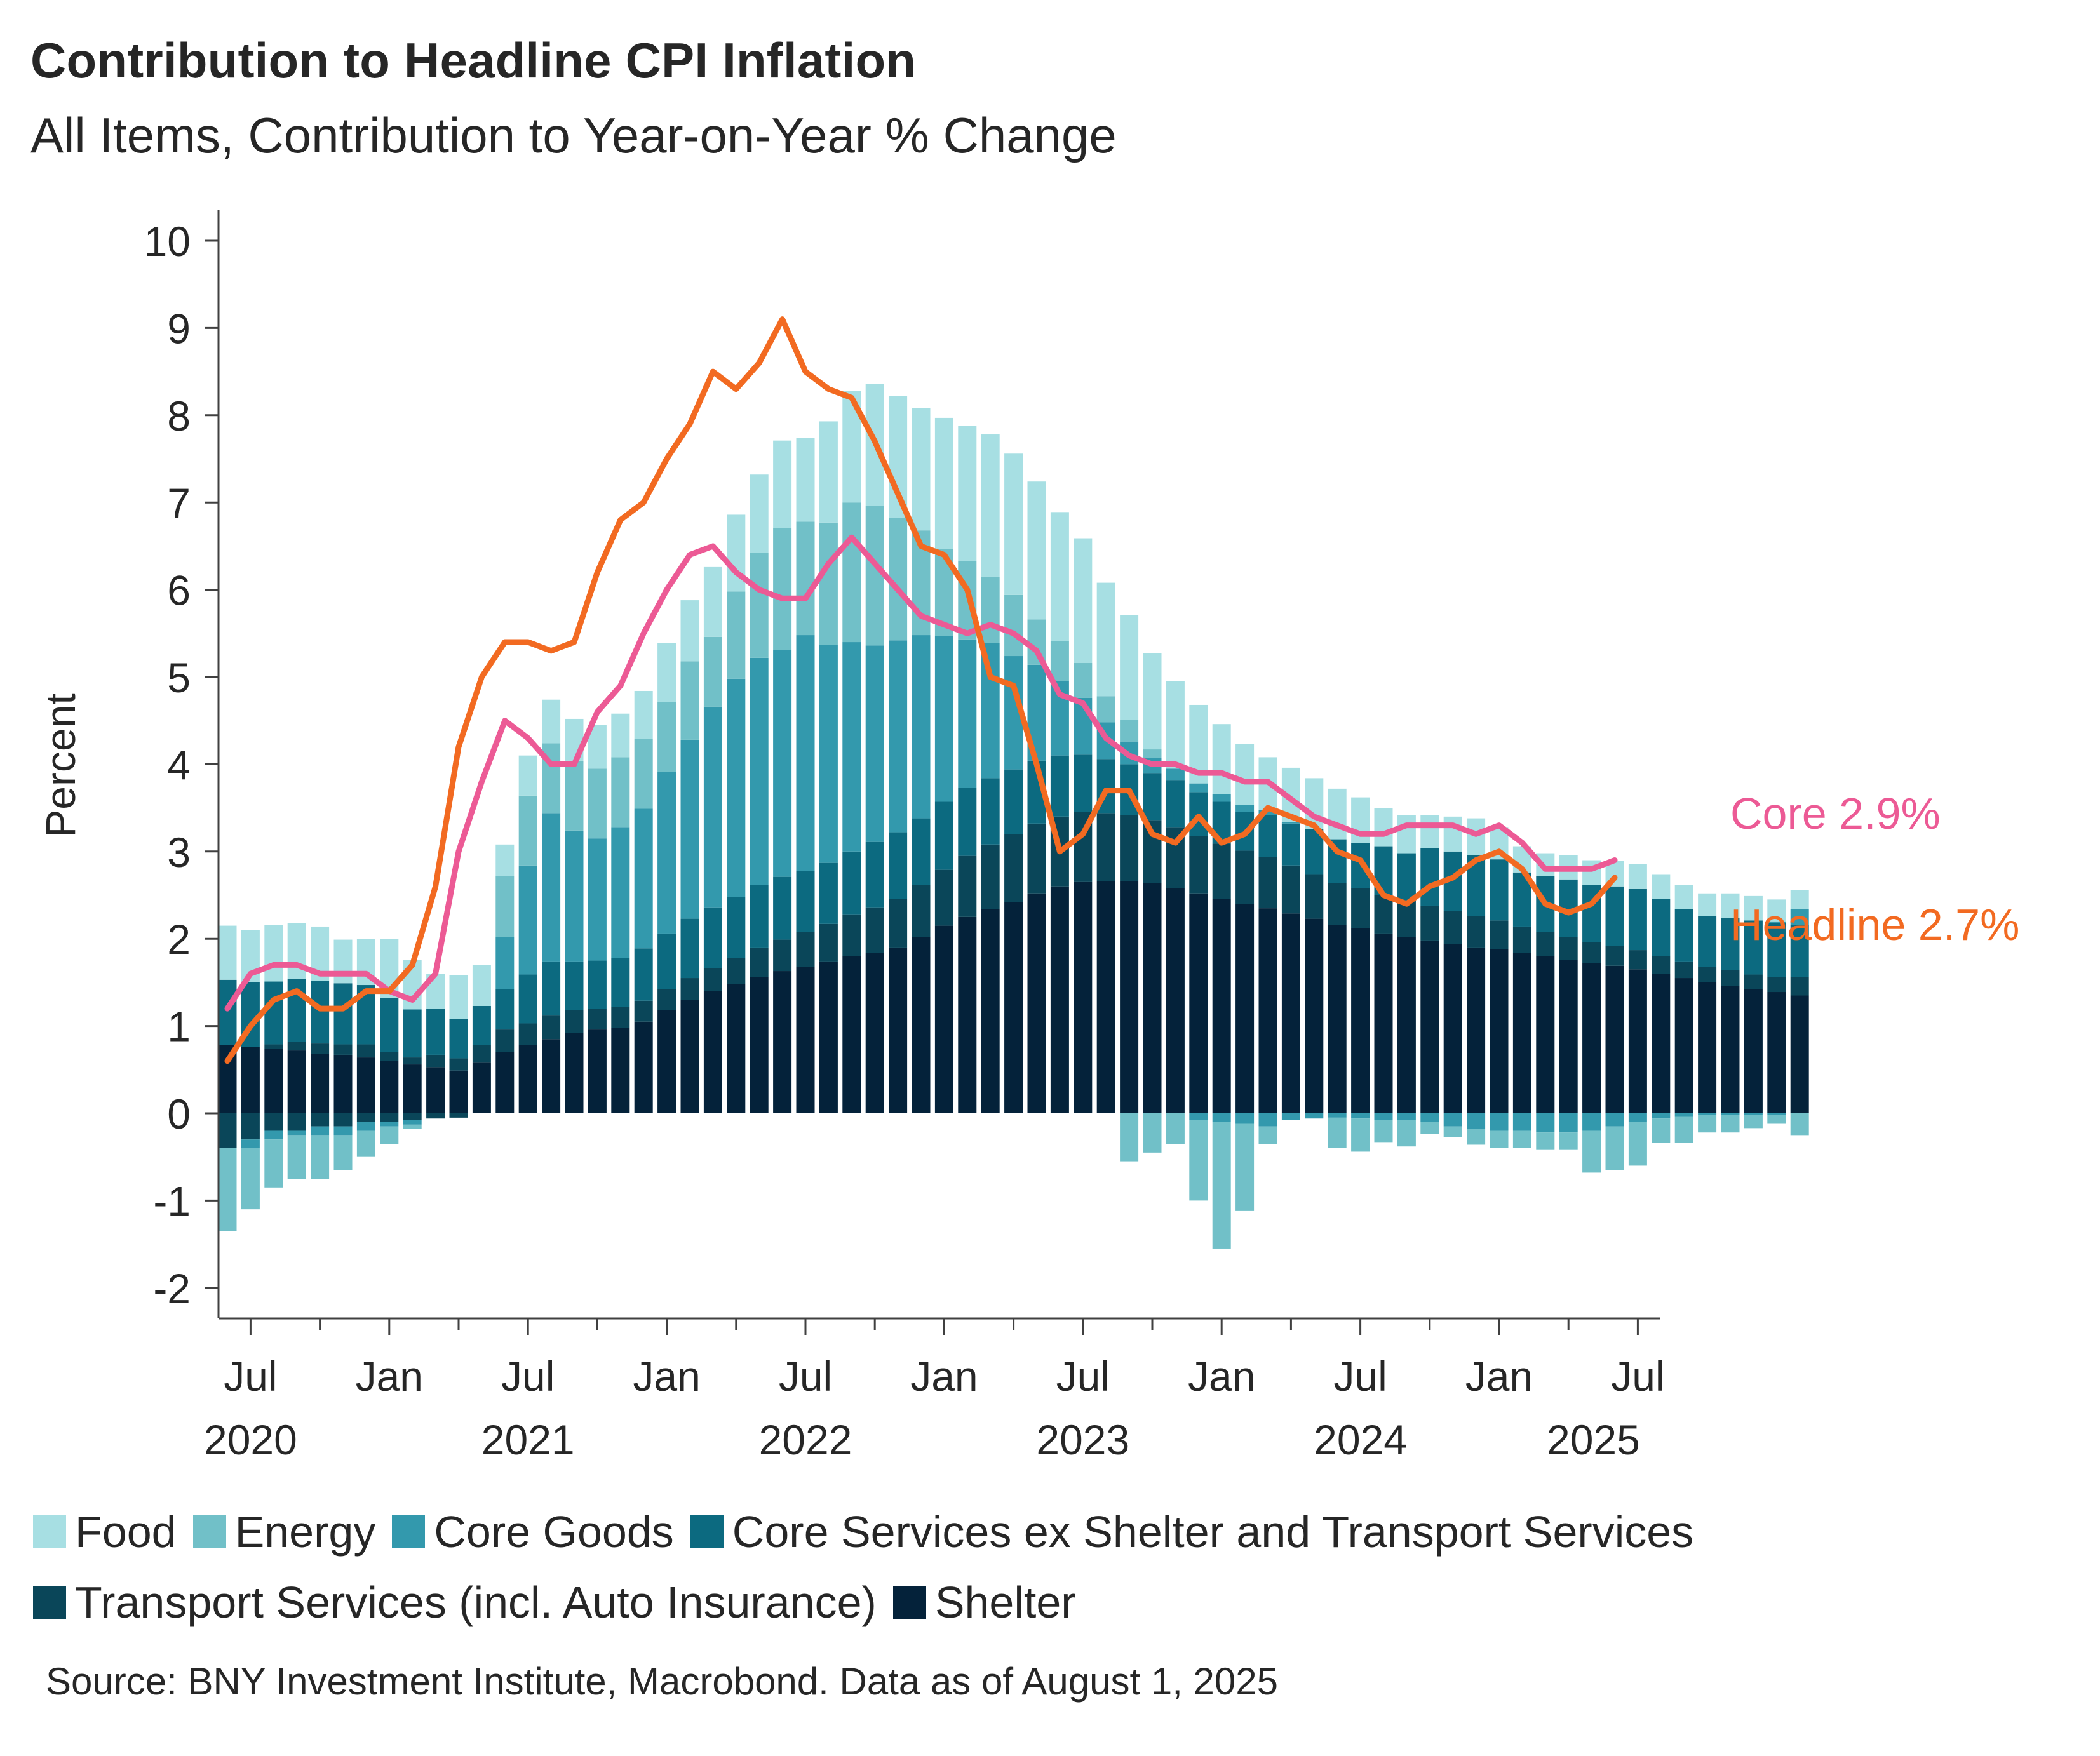 This screenshot has width=2100, height=1756. Describe the element at coordinates (305, 1532) in the screenshot. I see `legend-label-energy: Energy` at that location.